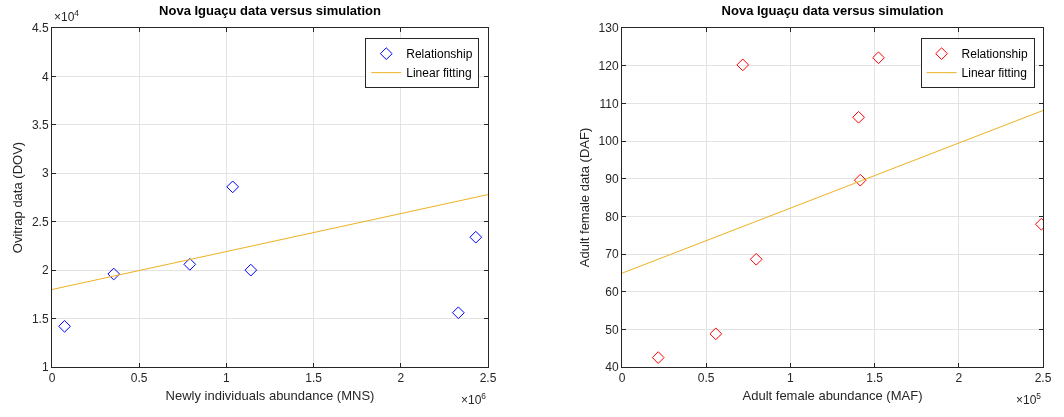  What do you see at coordinates (17, 197) in the screenshot?
I see `y-axis-title: Ovitrap data (DOV)` at bounding box center [17, 197].